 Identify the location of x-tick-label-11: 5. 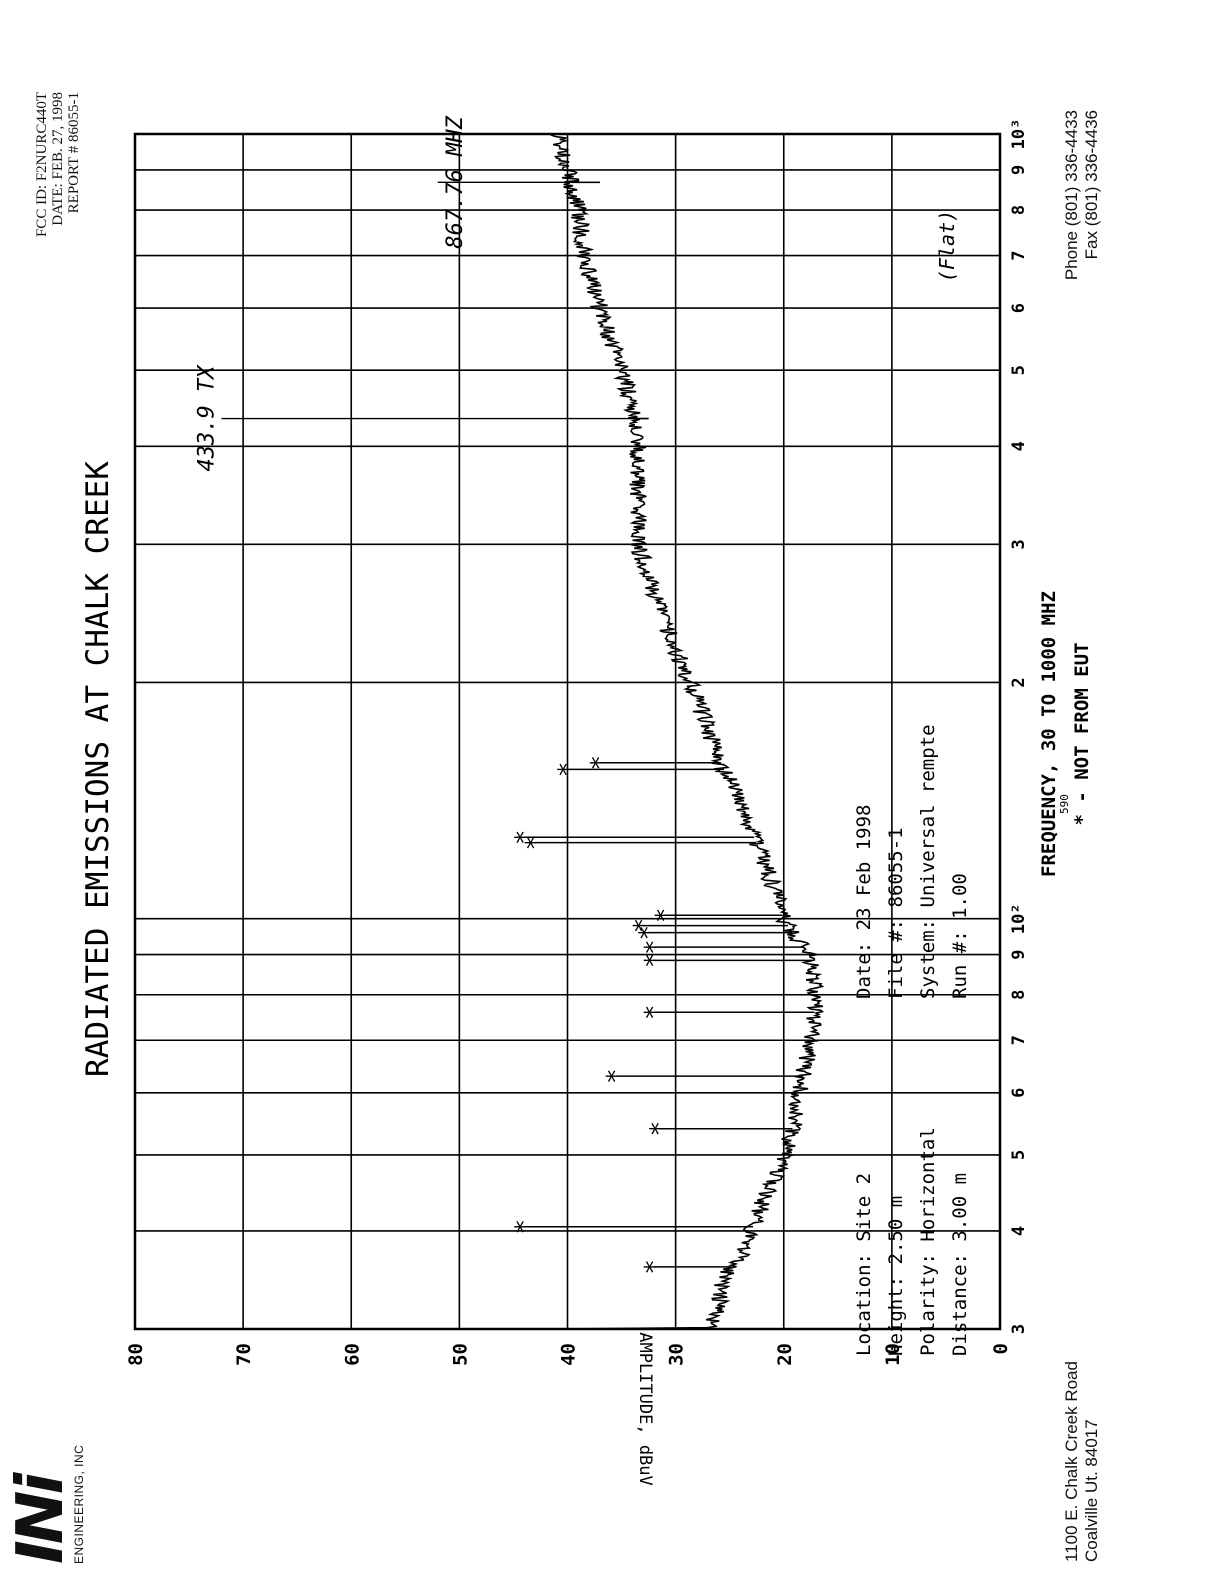
(1019, 370).